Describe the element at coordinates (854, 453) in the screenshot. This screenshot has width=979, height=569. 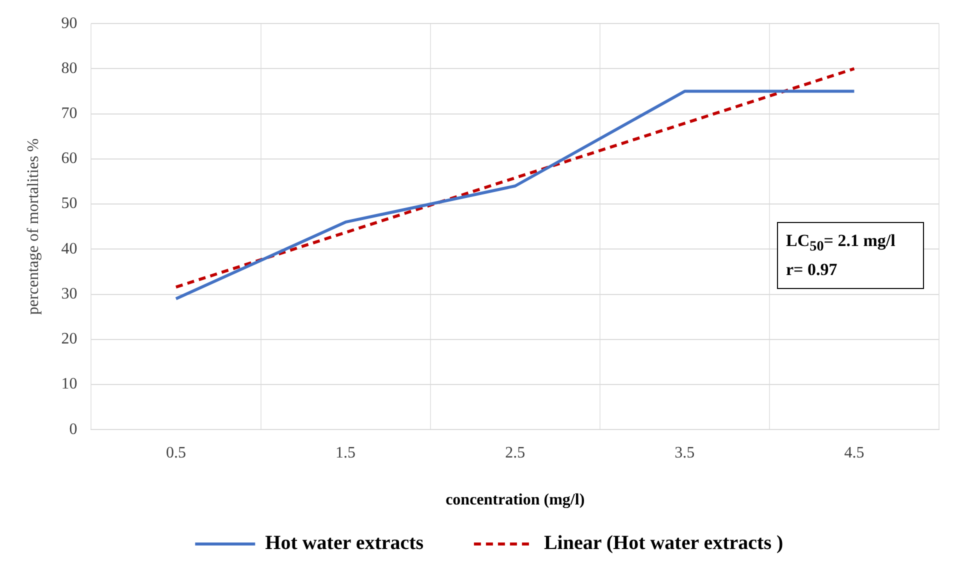
I see `x-tick-label: 4.5` at that location.